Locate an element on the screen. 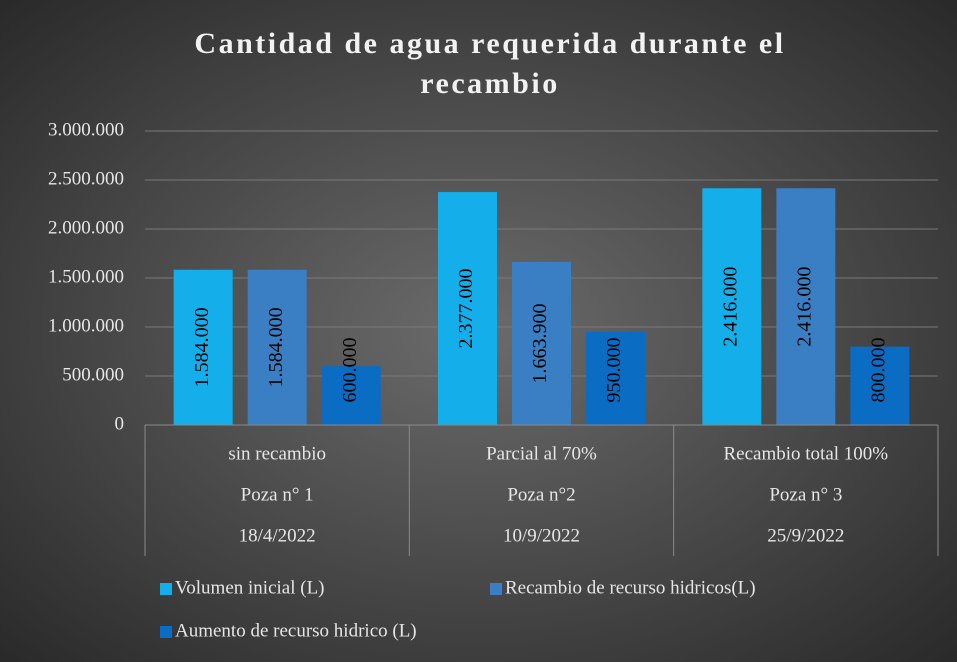  value-label: 950.000 is located at coordinates (614, 370).